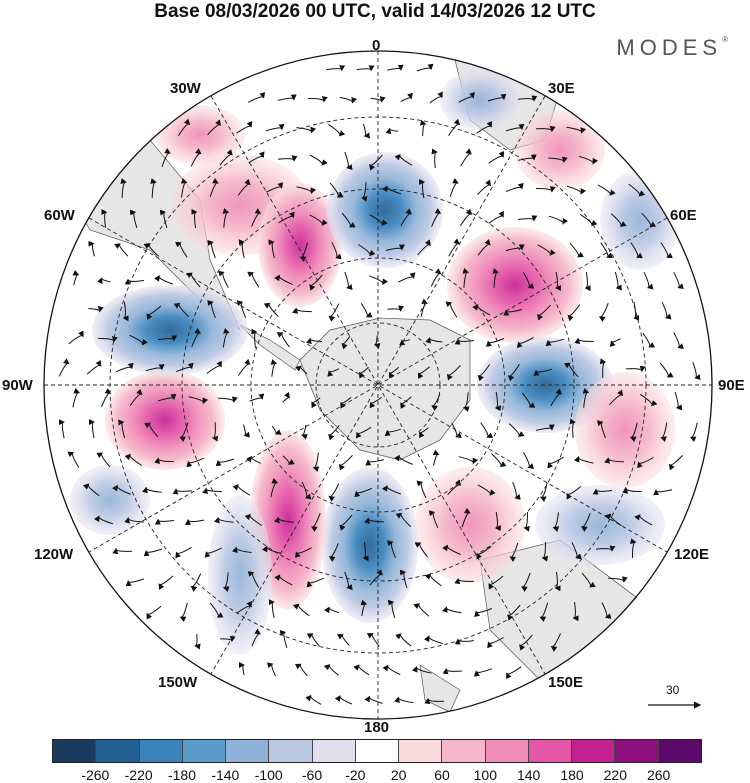 This screenshot has width=750, height=783. Describe the element at coordinates (377, 751) in the screenshot. I see `colorbar` at that location.